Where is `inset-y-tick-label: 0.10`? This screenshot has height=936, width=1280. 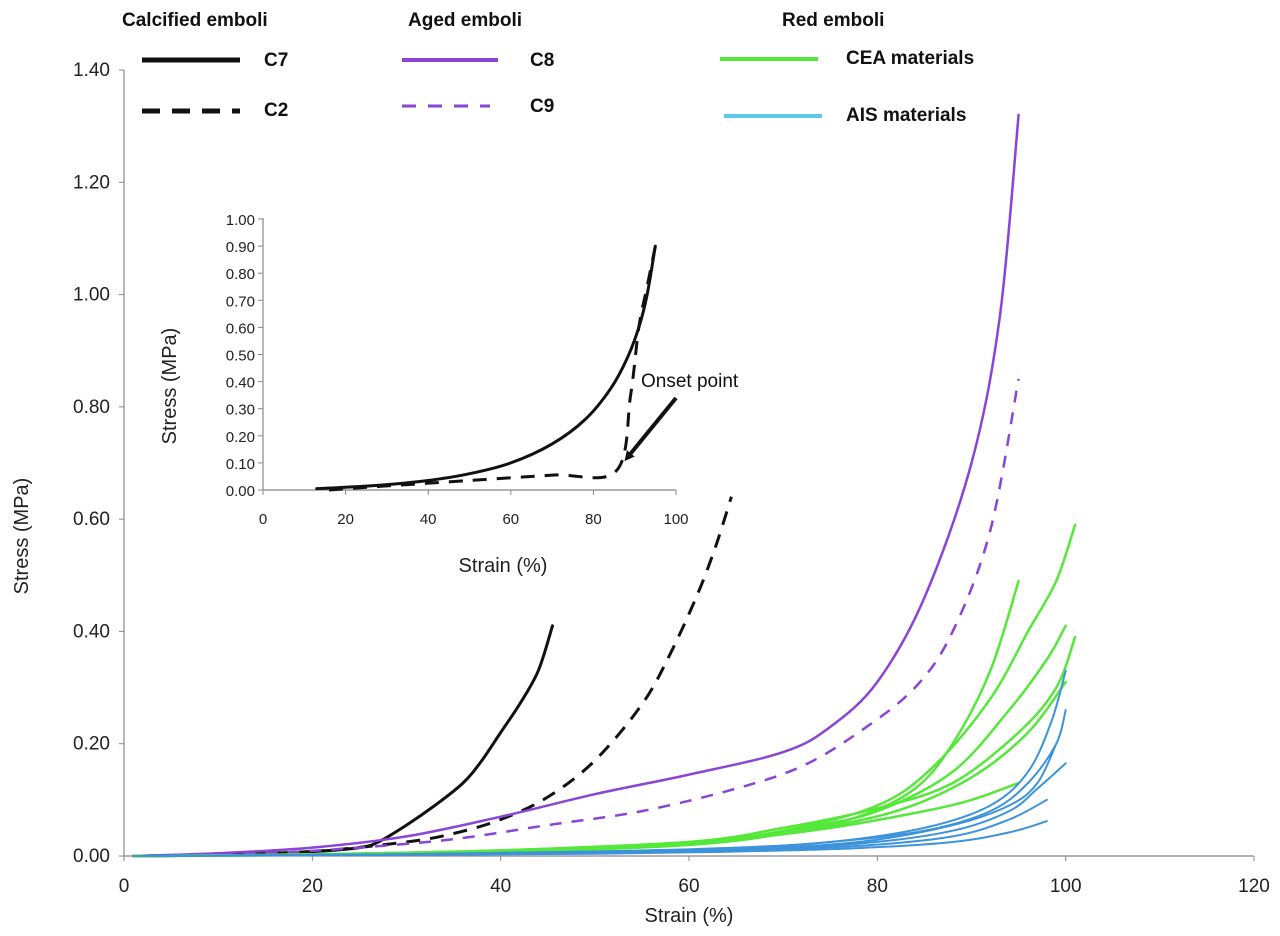
inset-y-tick-label: 0.10 is located at coordinates (240, 464).